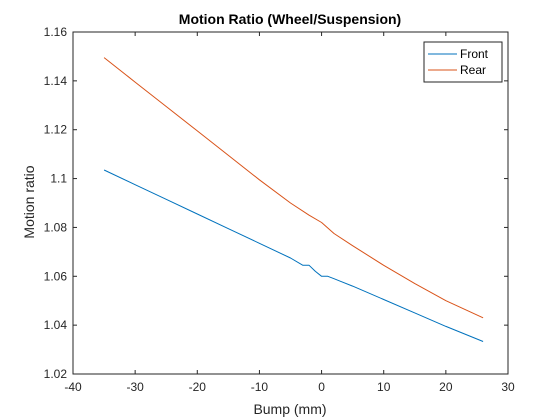 The image size is (560, 420). Describe the element at coordinates (290, 19) in the screenshot. I see `chart-title: Motion Ratio (Wheel/Suspension)` at that location.